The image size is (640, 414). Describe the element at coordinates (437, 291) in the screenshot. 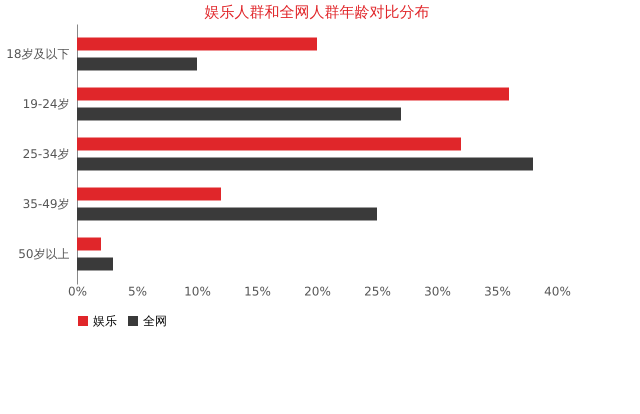

I see `x-tick-label: 30%` at that location.